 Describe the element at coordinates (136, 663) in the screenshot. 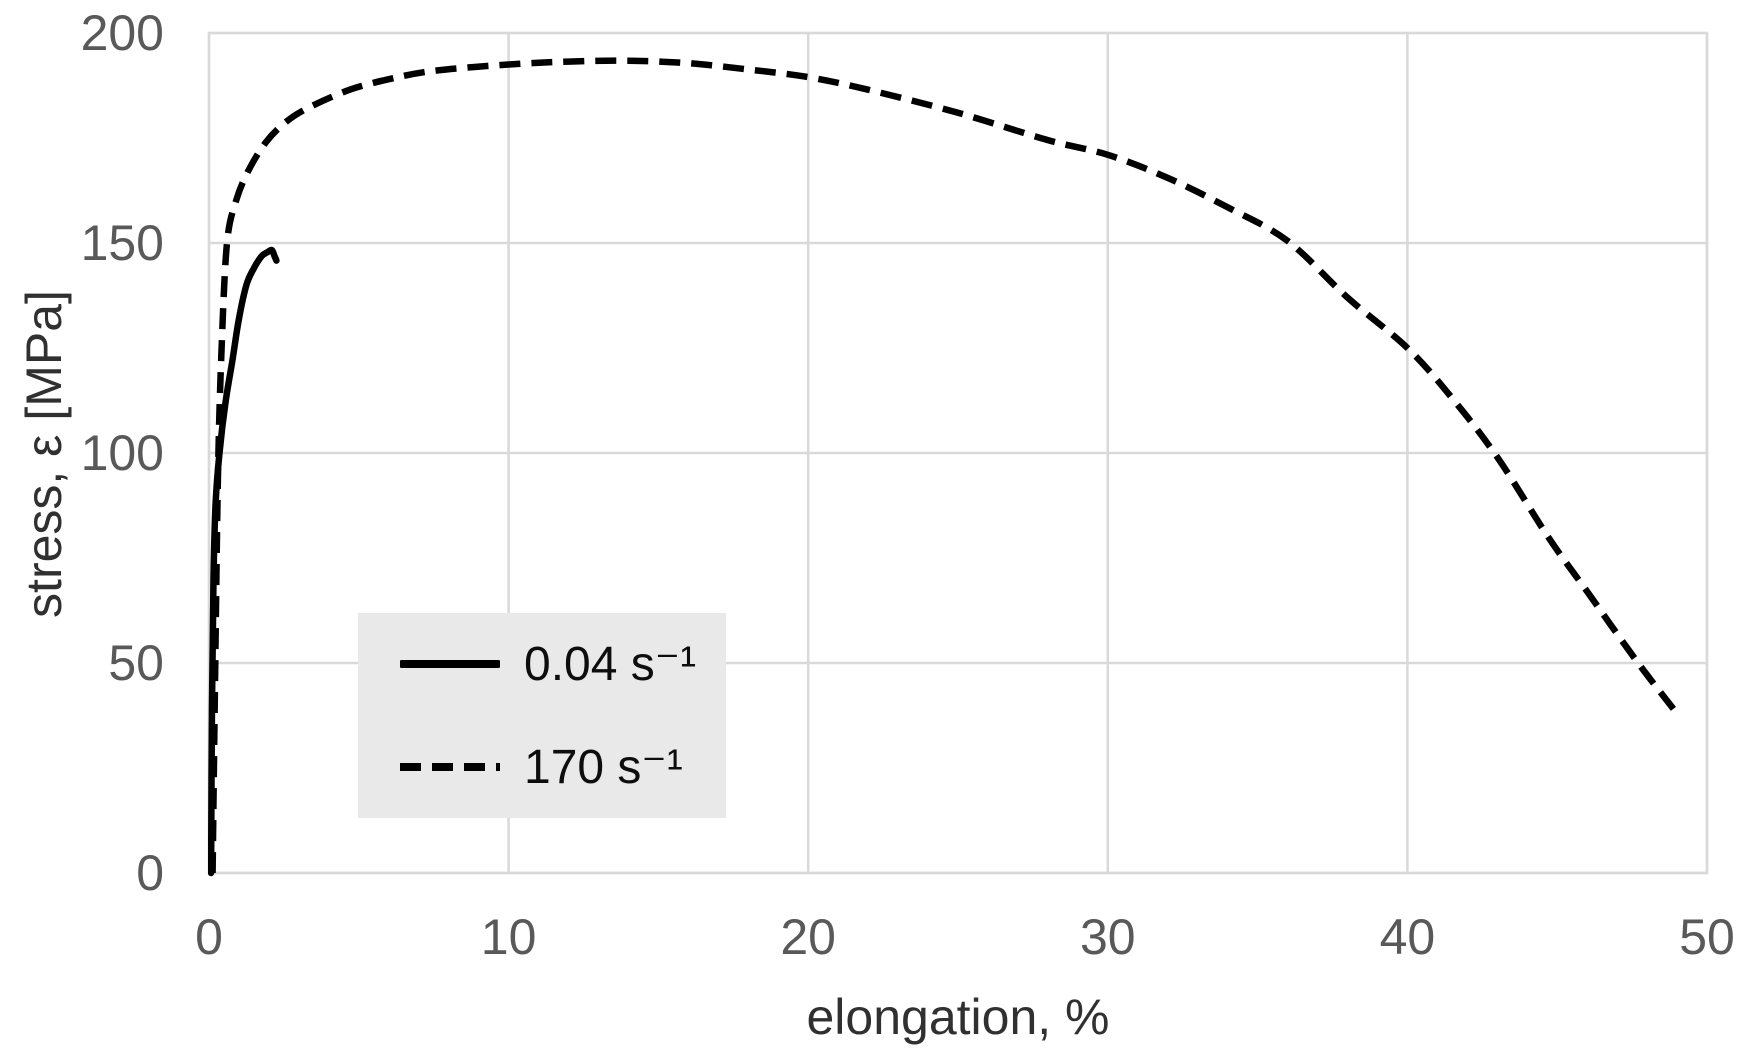

I see `y-tick-label: 50` at that location.